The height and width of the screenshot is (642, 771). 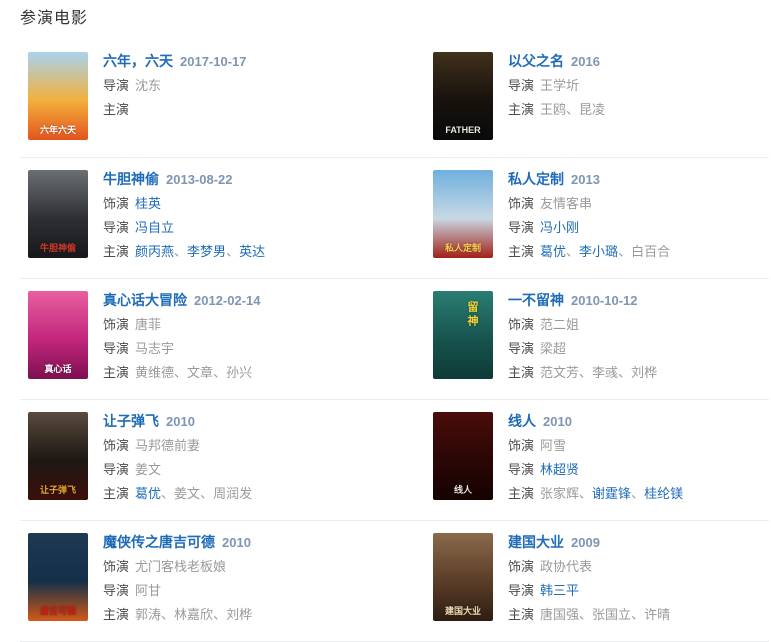 I want to click on credit-name: 唐菲, so click(x=148, y=324).